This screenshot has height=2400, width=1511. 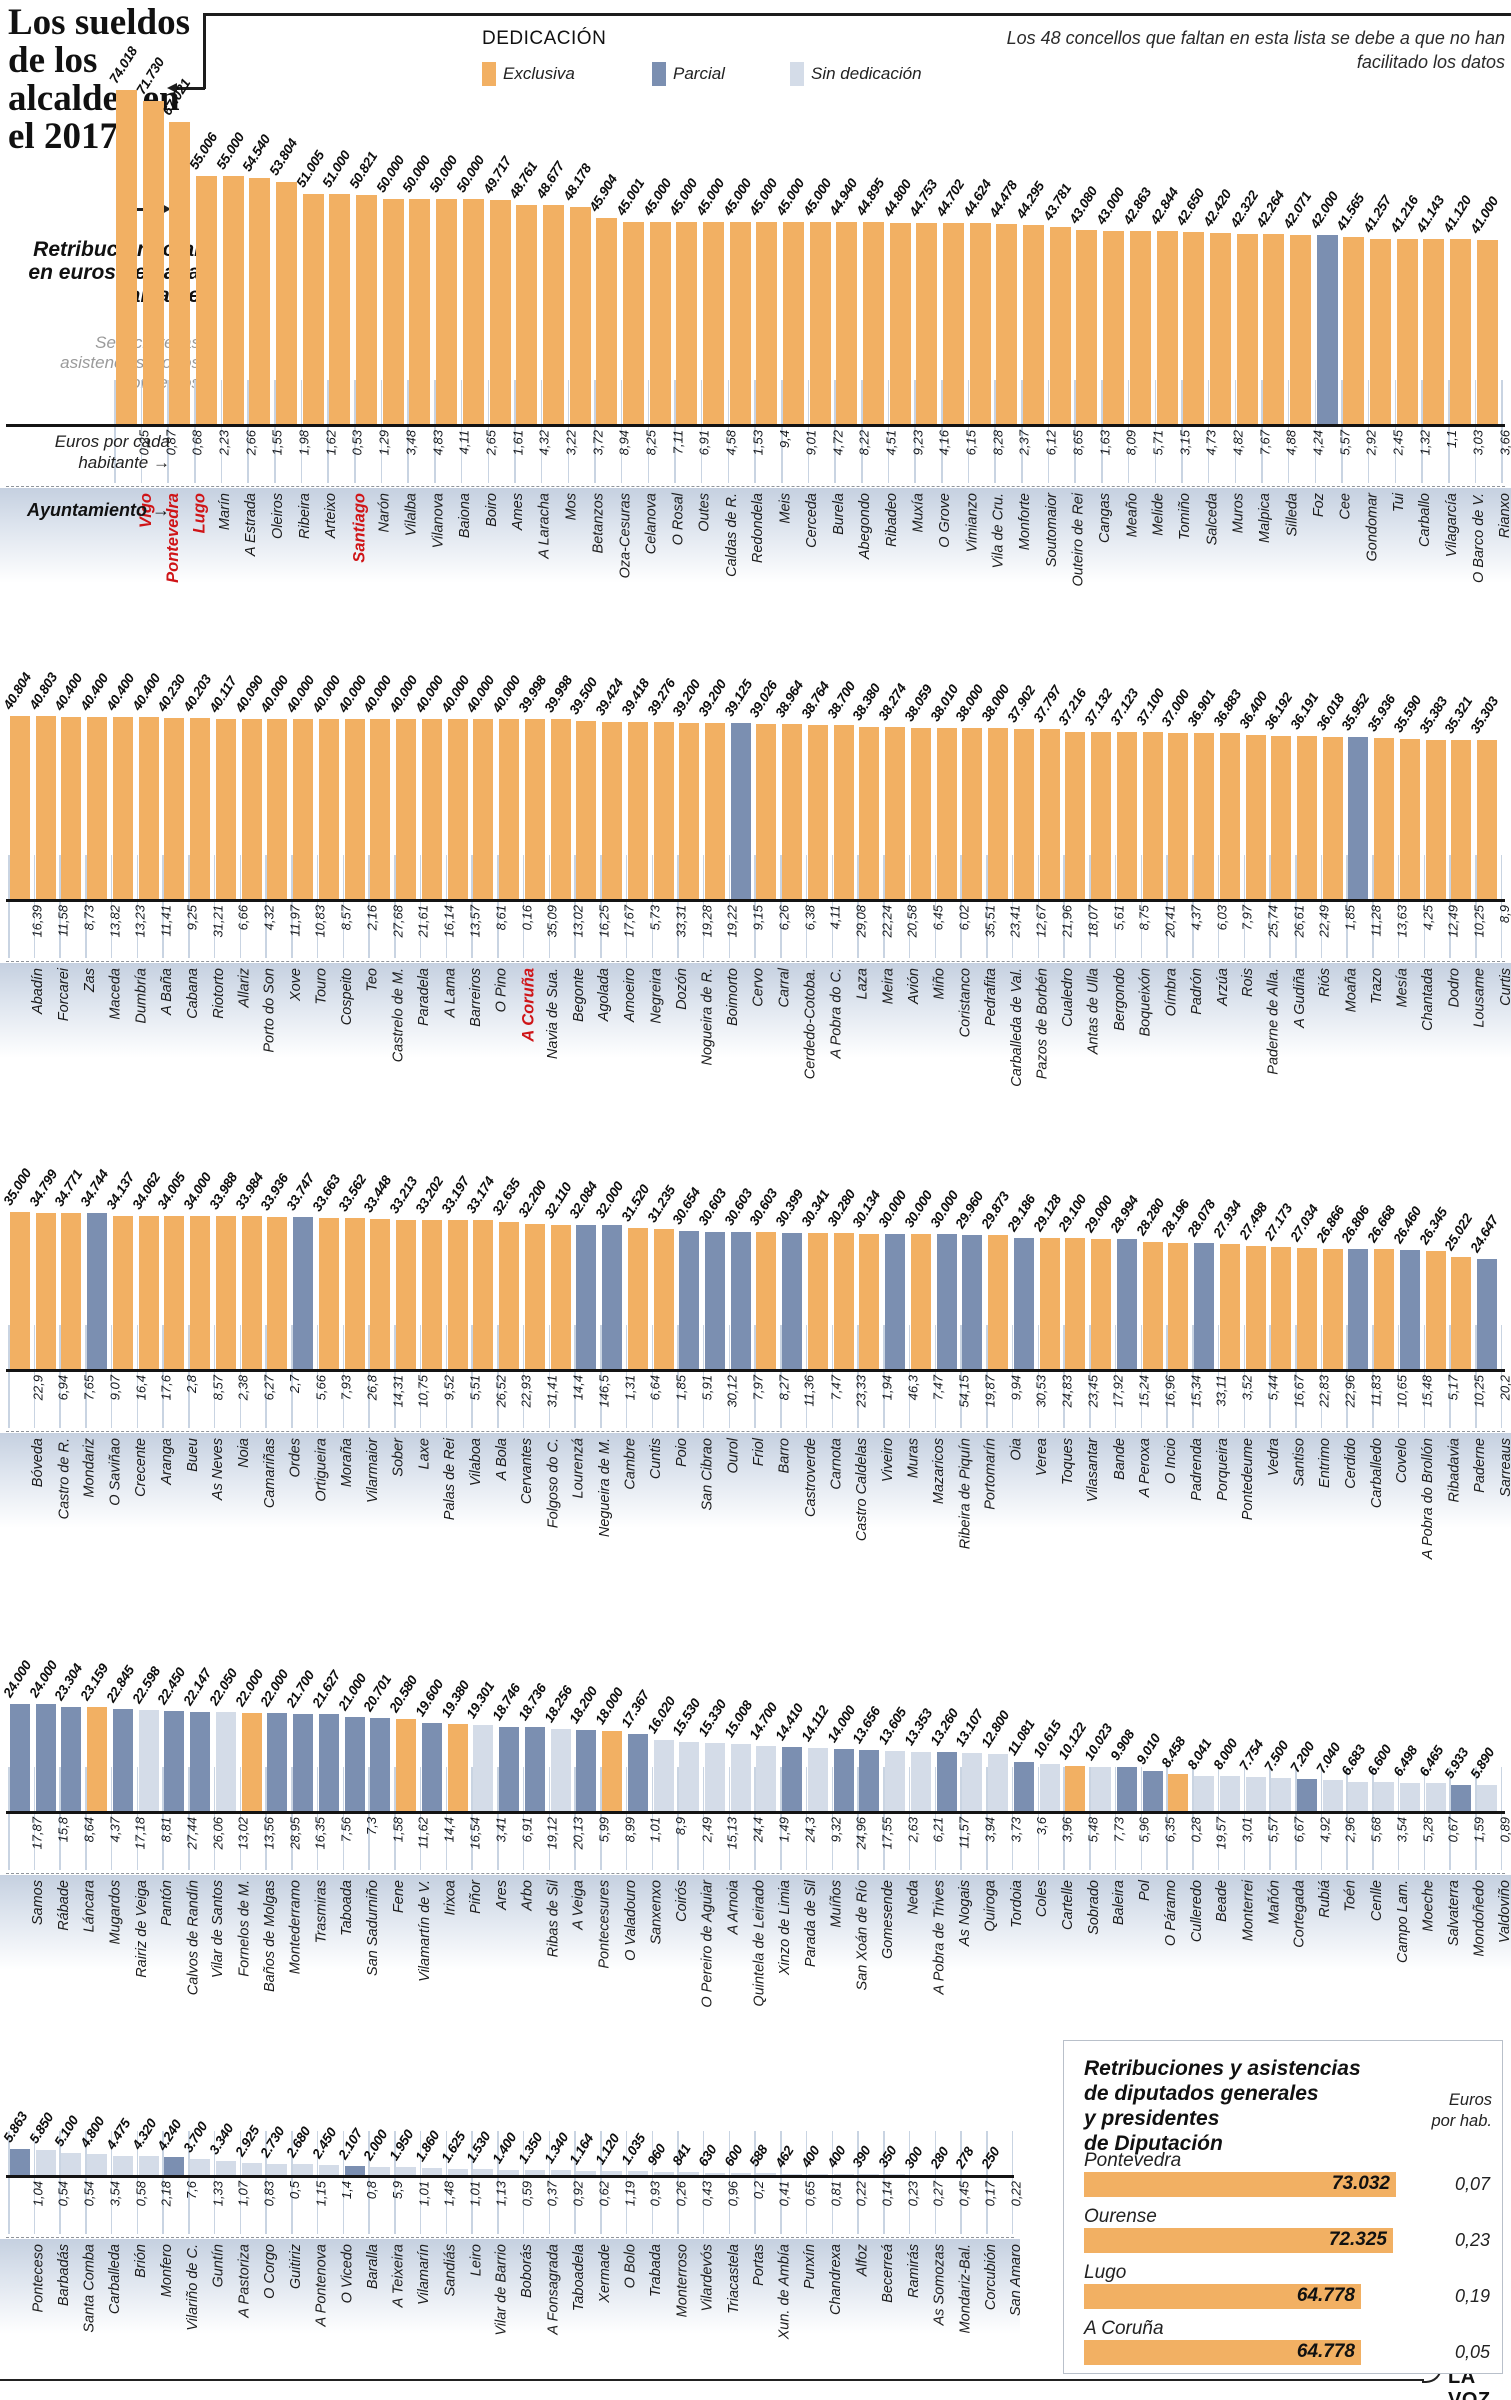 What do you see at coordinates (1122, 1745) in the screenshot?
I see `bar-value-label: 9.908` at bounding box center [1122, 1745].